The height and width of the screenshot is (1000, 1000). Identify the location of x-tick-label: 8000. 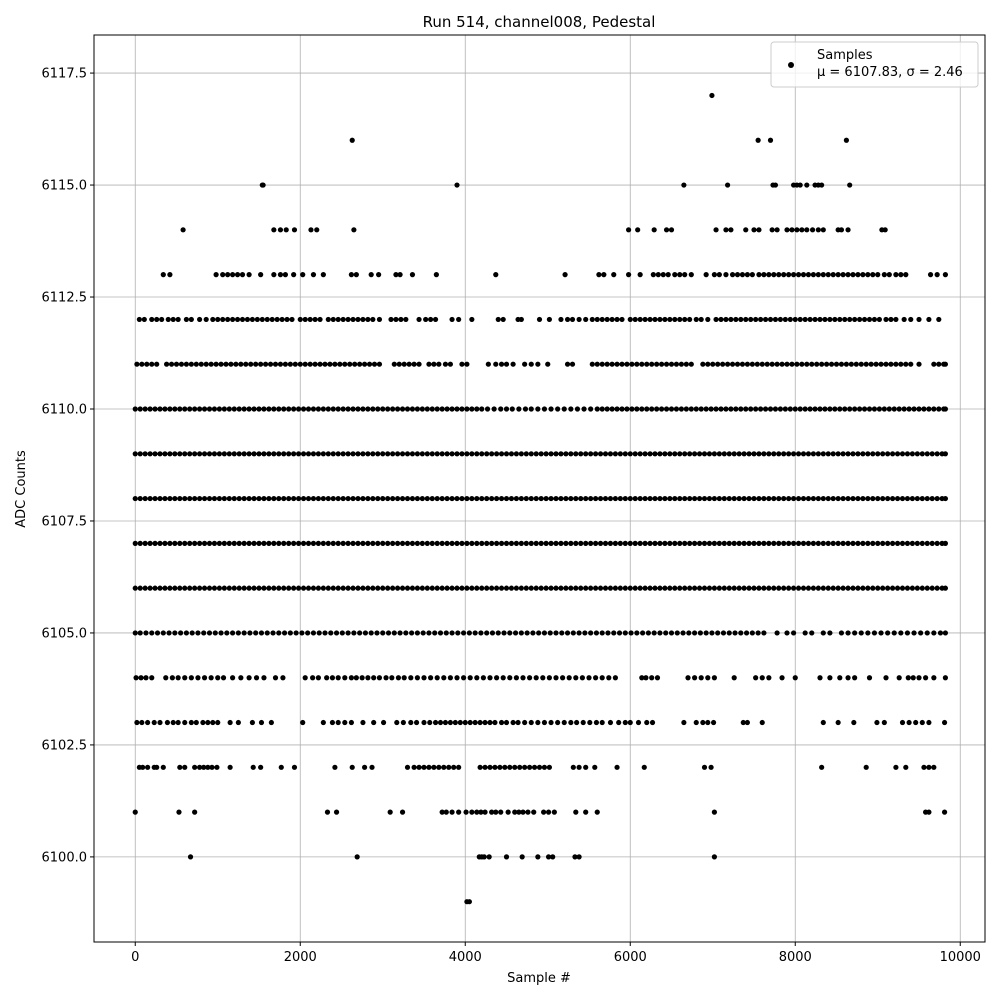
(795, 957).